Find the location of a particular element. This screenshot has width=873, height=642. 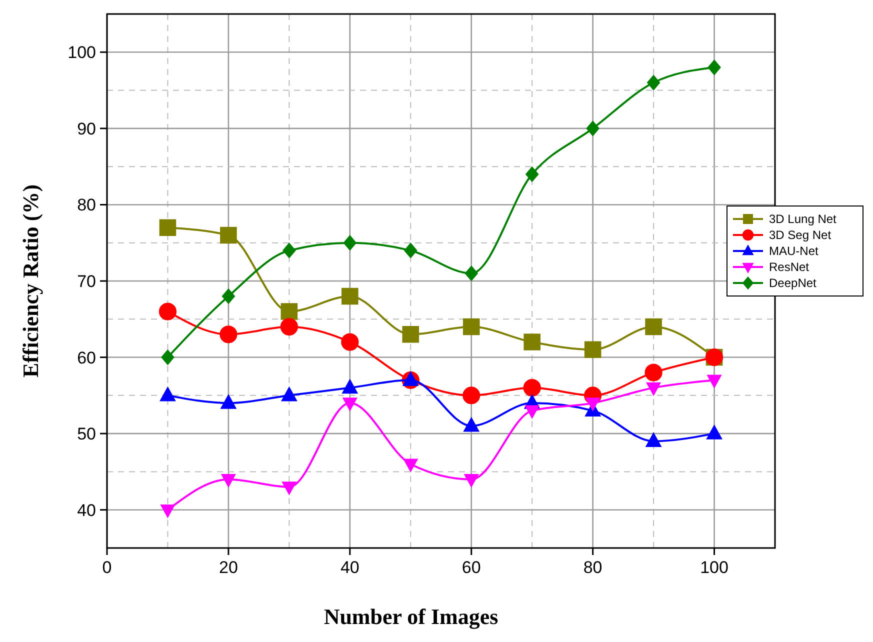

y-tick-label: 70 is located at coordinates (86, 281).